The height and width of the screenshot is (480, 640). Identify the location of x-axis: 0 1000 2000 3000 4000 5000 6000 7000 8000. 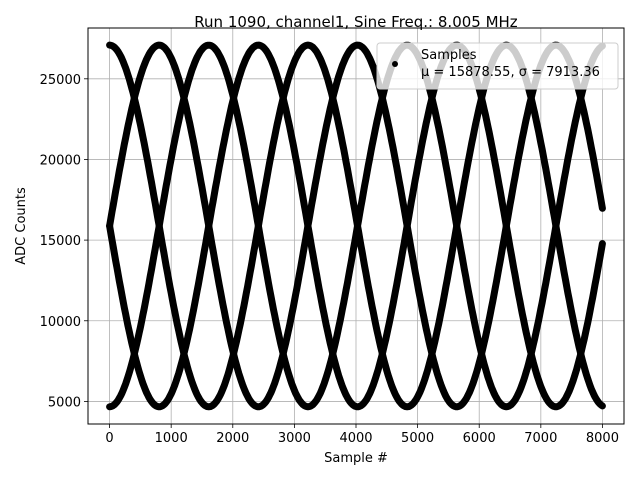
(362, 435).